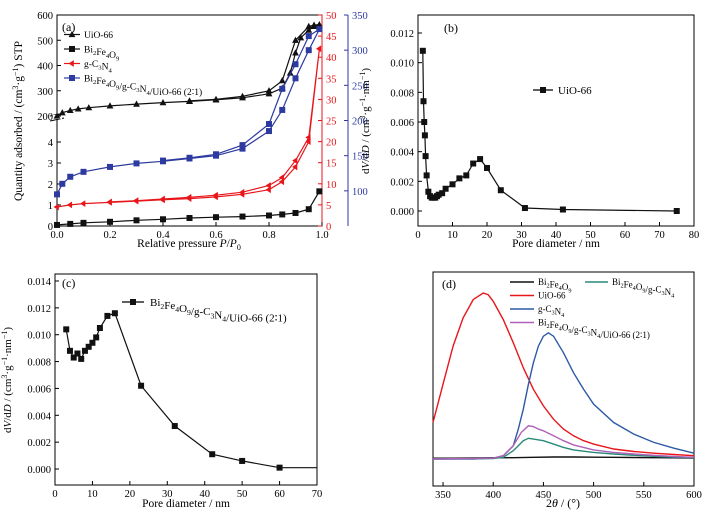  What do you see at coordinates (51, 143) in the screenshot?
I see `y-tick-label: 4` at bounding box center [51, 143].